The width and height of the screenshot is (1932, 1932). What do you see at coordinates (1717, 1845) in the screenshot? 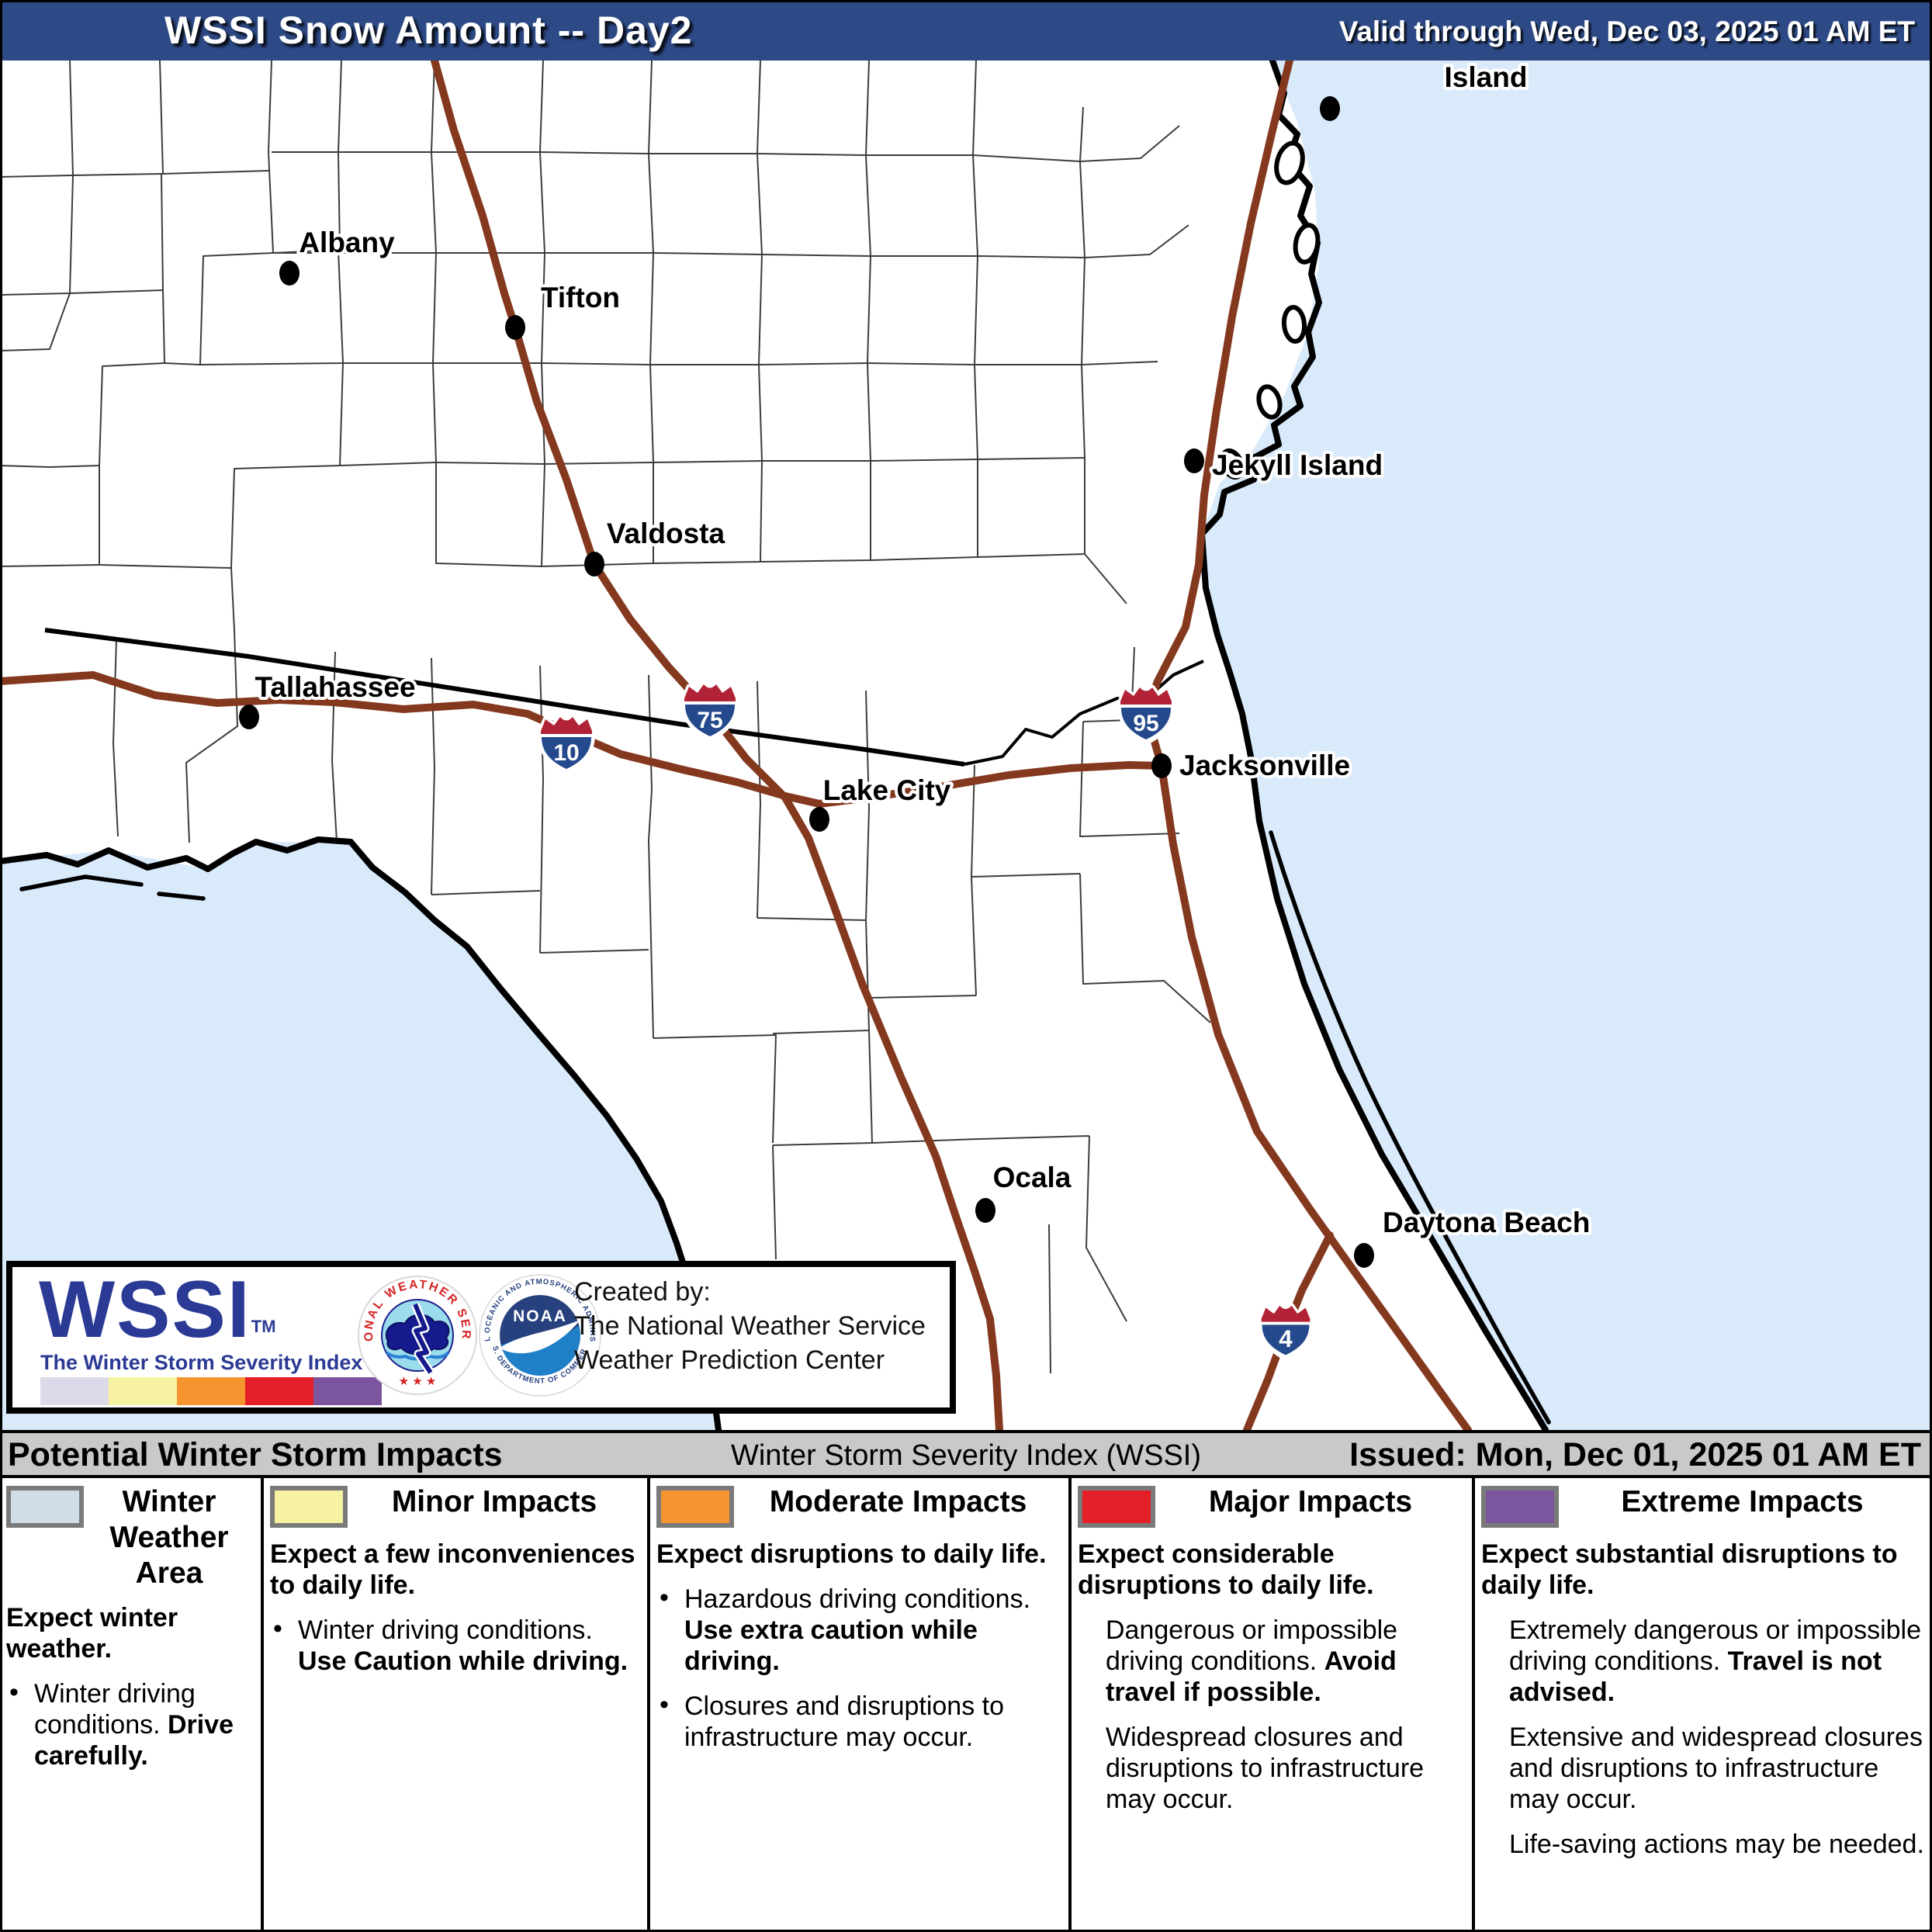
I see `legend-item-extreme-impacts-2: Life-saving actions may be needed.` at bounding box center [1717, 1845].